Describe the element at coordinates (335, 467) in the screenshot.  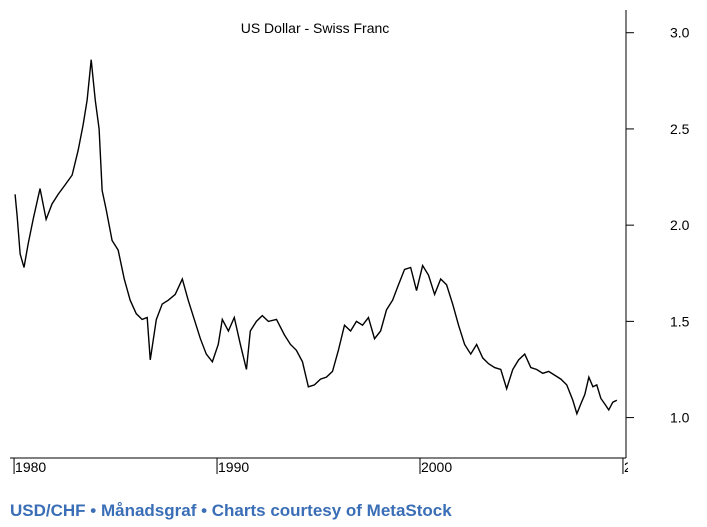
I see `x-axis-labels: 1980 1990 2000 2010` at that location.